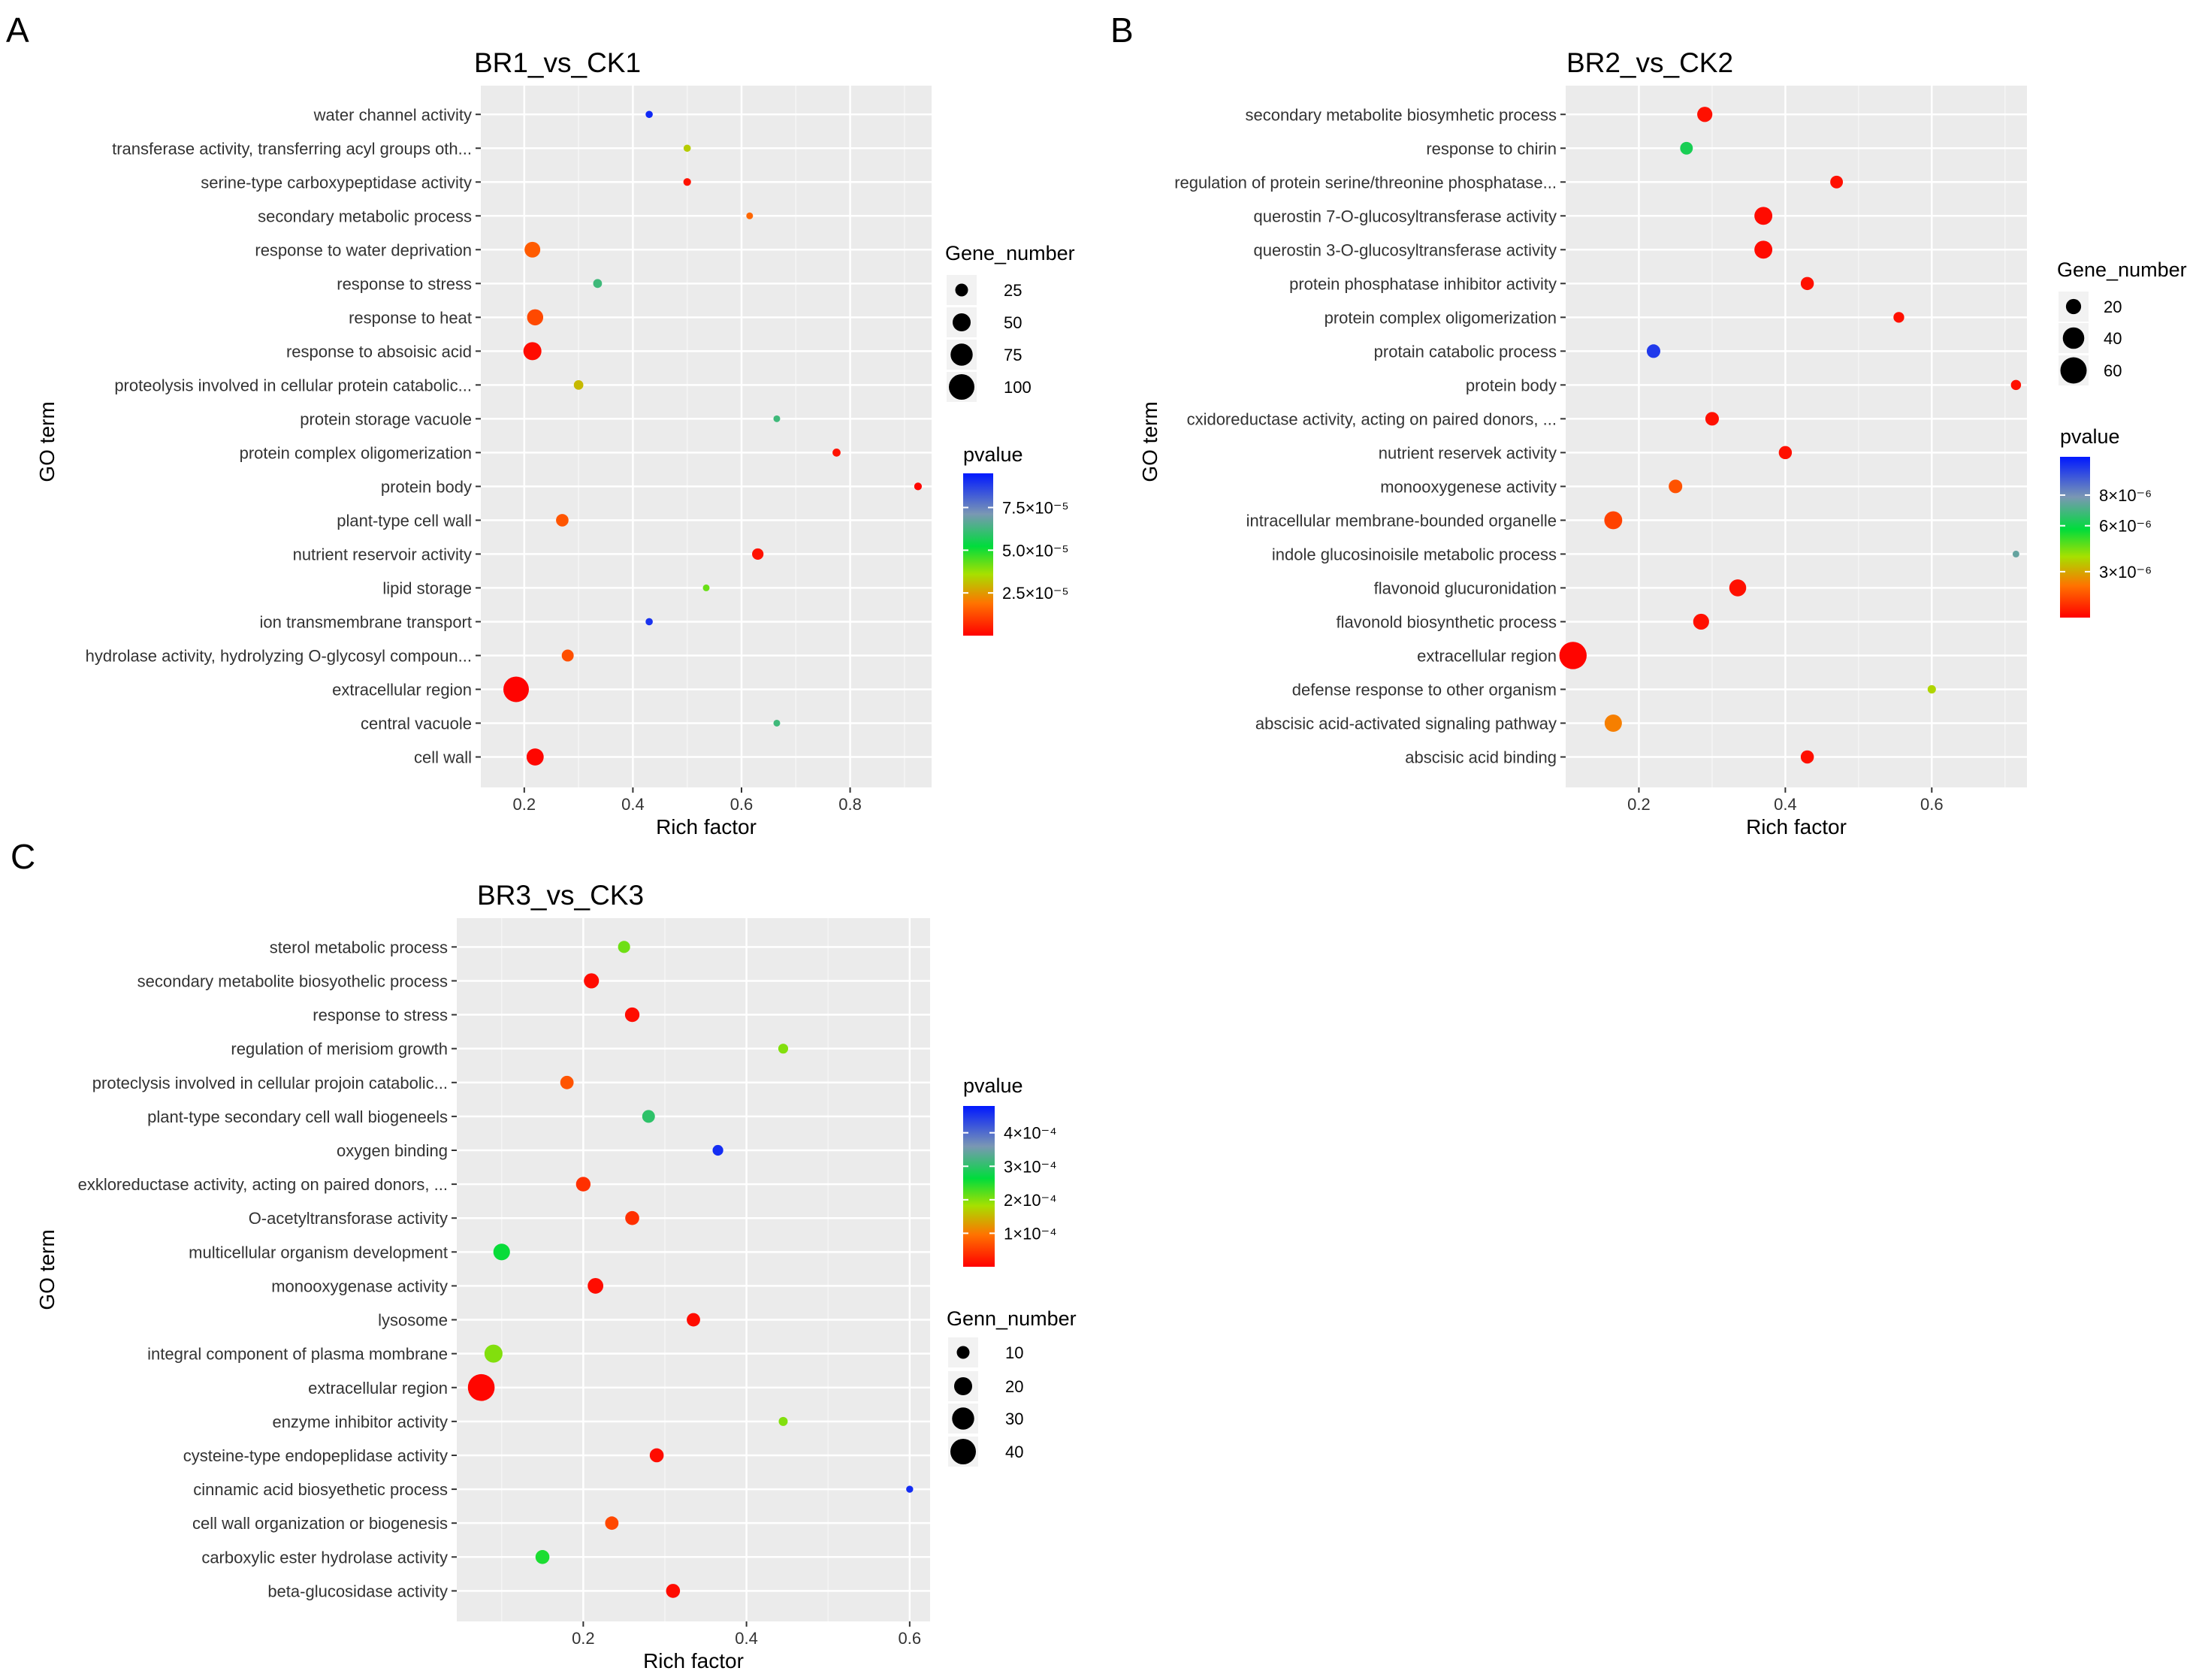  Describe the element at coordinates (359, 947) in the screenshot. I see `go-term-label: sterol metabolic process` at that location.